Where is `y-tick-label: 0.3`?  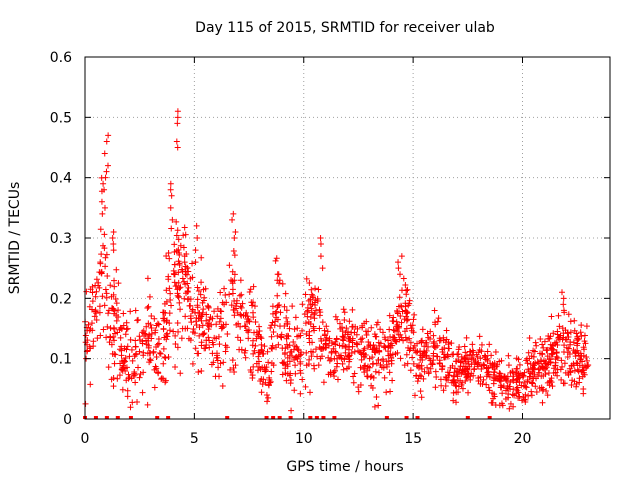 y-tick-label: 0.3 is located at coordinates (61, 239).